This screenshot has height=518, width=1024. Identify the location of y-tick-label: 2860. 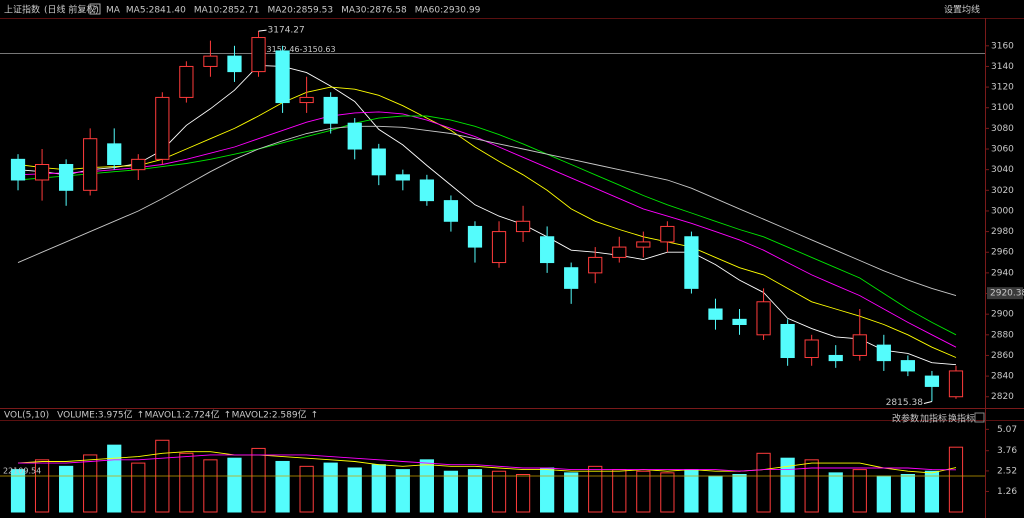
(1002, 356).